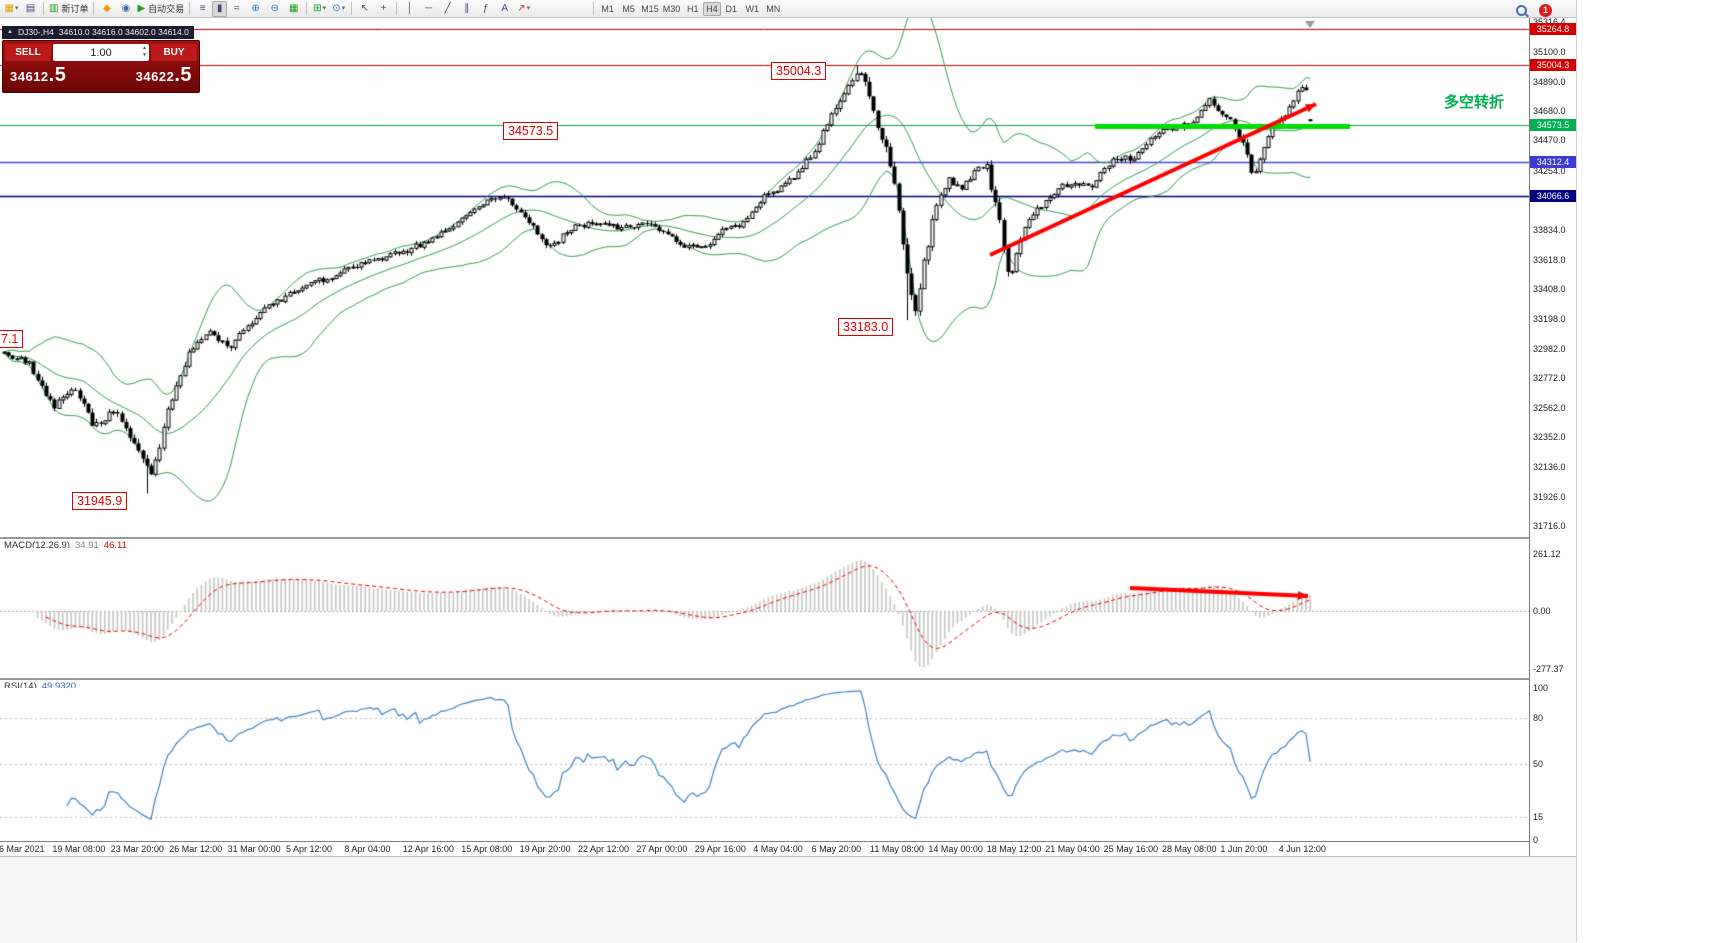 The height and width of the screenshot is (943, 1732). Describe the element at coordinates (1549, 110) in the screenshot. I see `price-tick-label: 34680.0` at that location.